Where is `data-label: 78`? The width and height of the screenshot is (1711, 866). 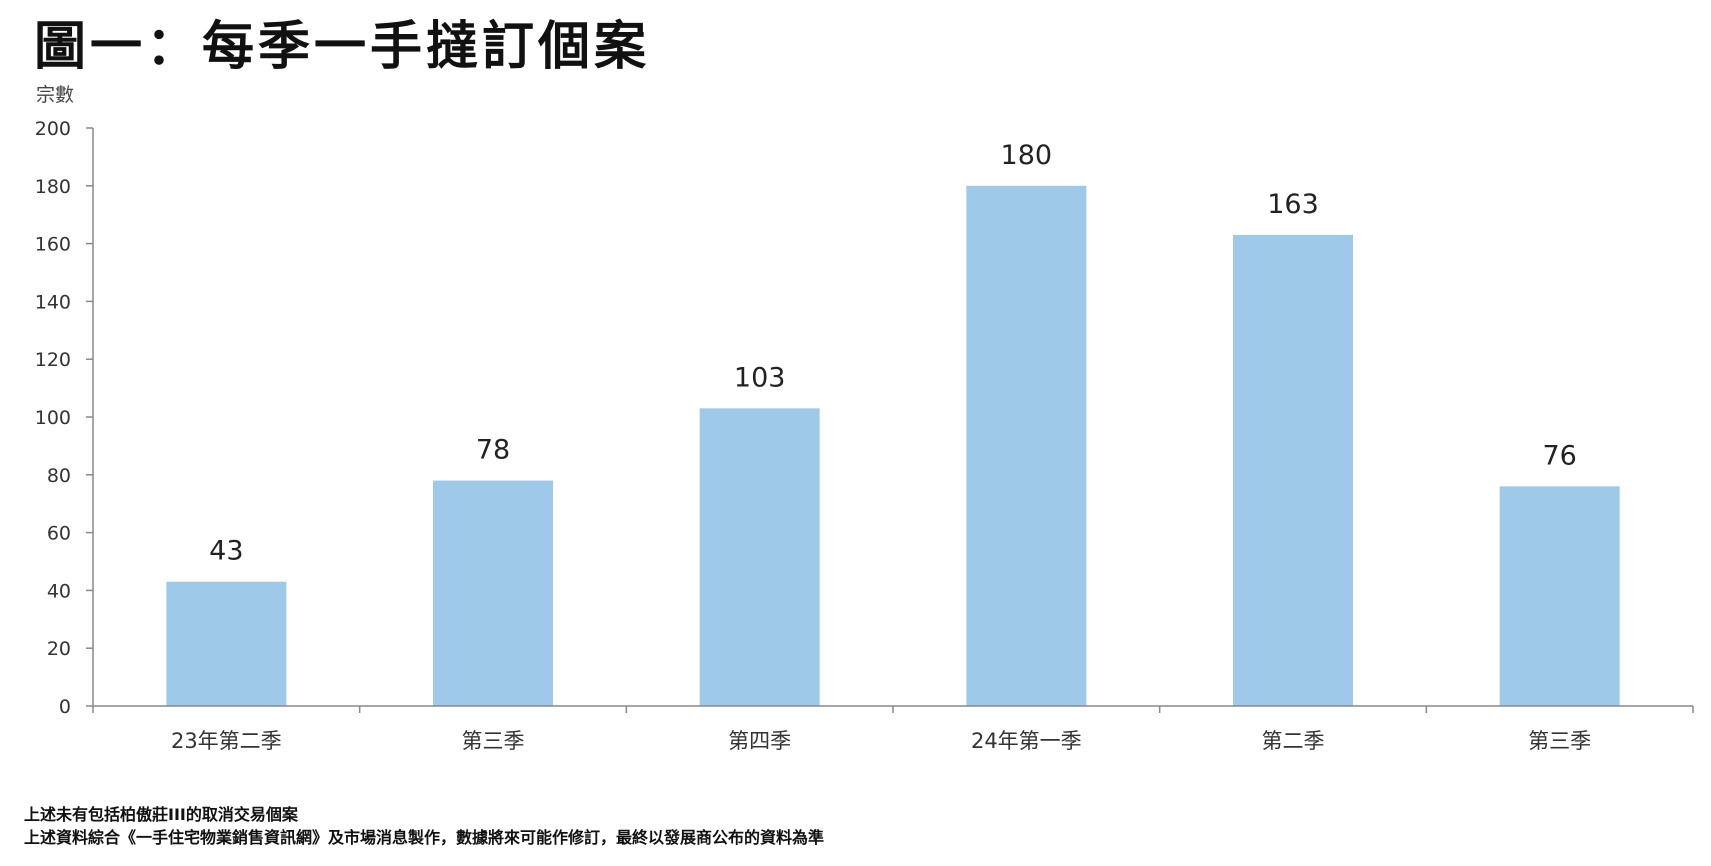
data-label: 78 is located at coordinates (493, 450).